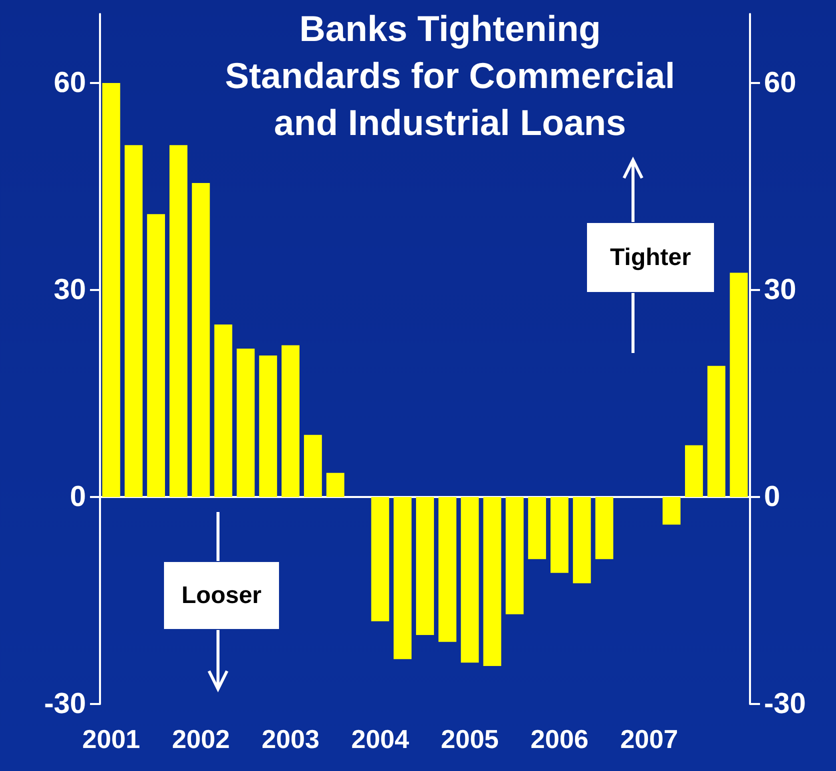 The image size is (836, 771). Describe the element at coordinates (221, 595) in the screenshot. I see `annotation: Looser` at that location.